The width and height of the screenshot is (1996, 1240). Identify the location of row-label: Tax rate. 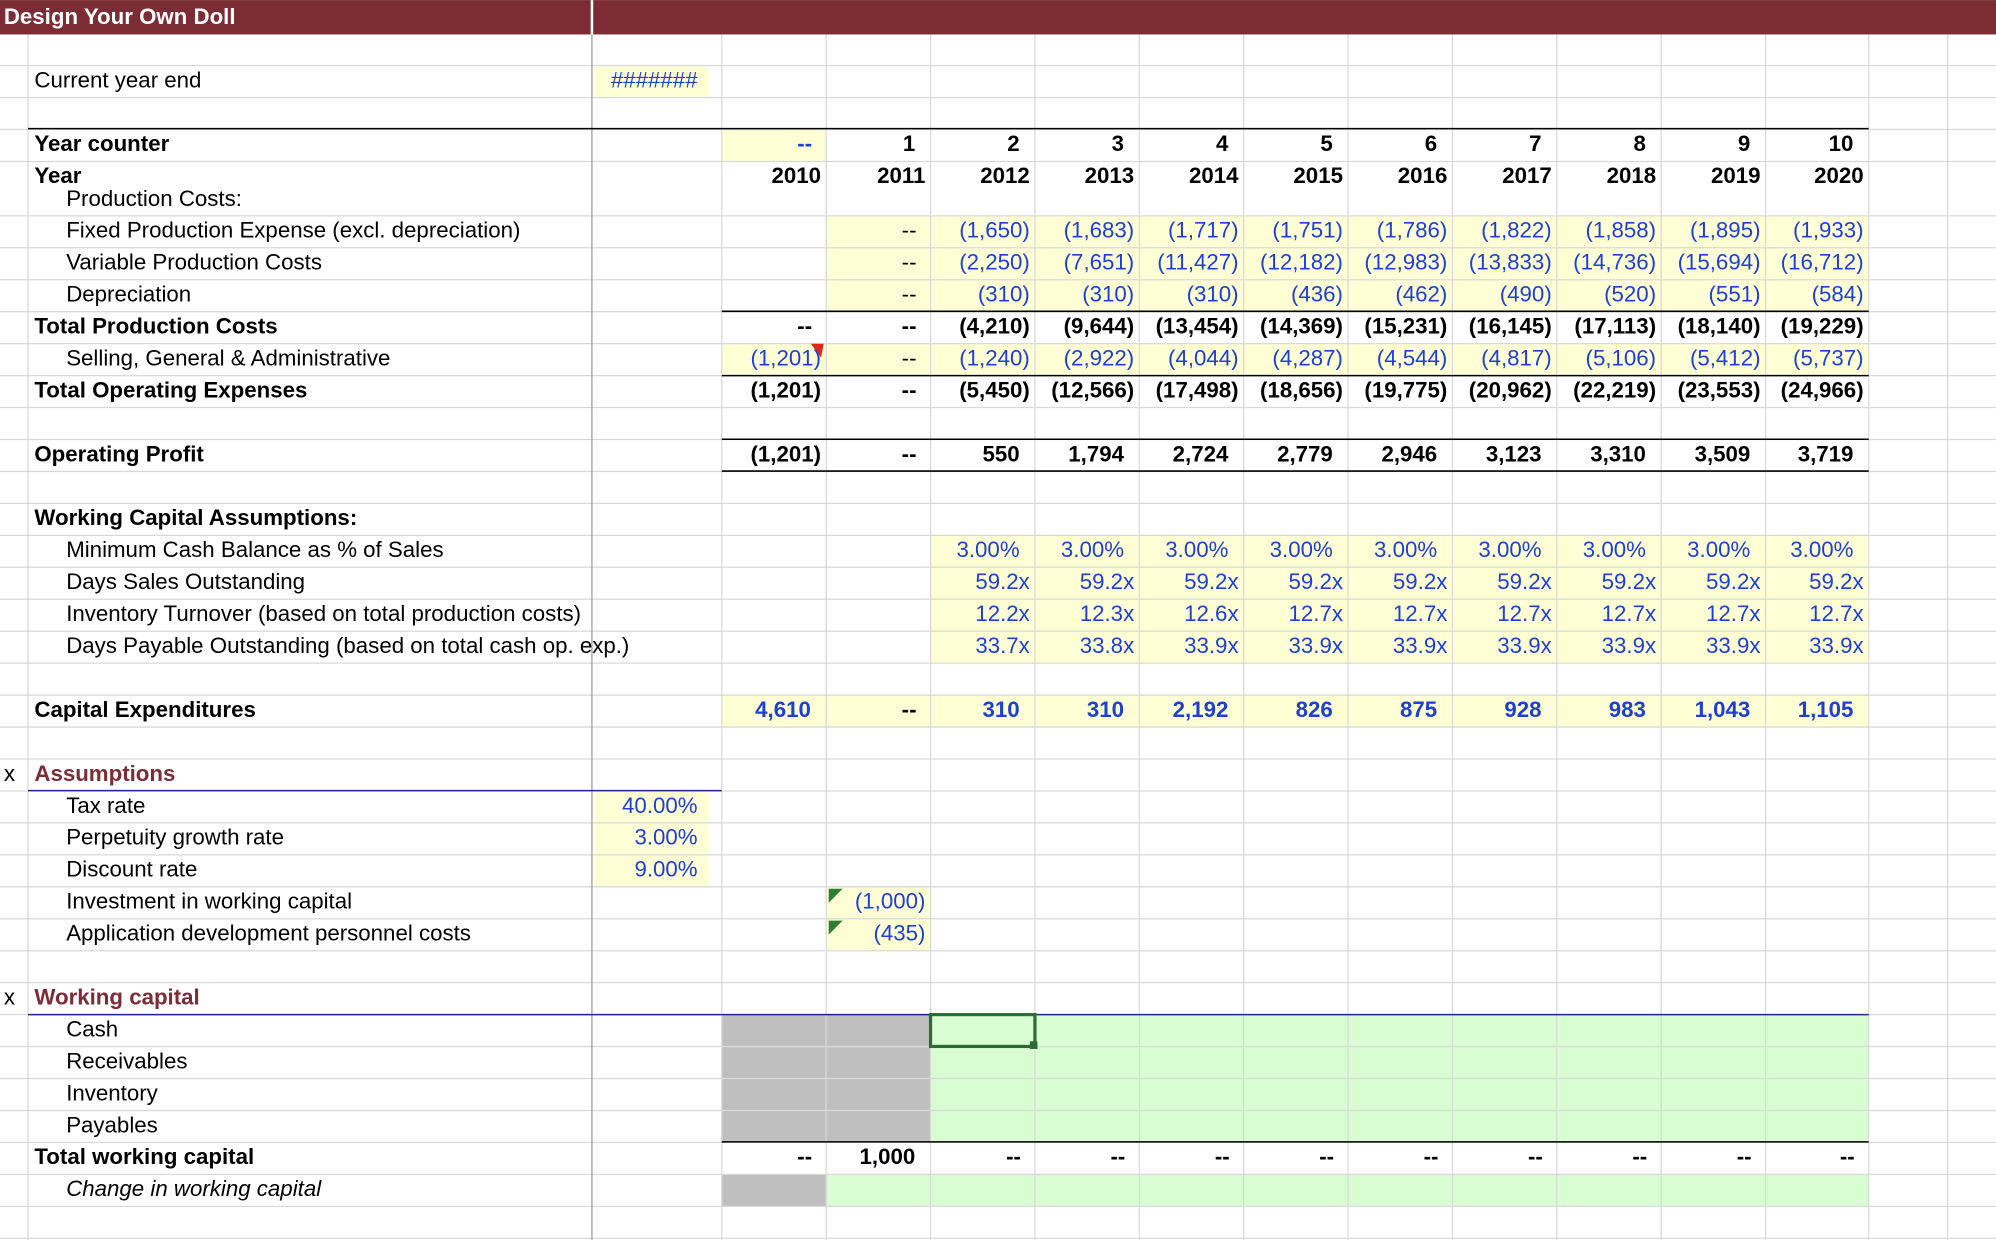
(105, 805).